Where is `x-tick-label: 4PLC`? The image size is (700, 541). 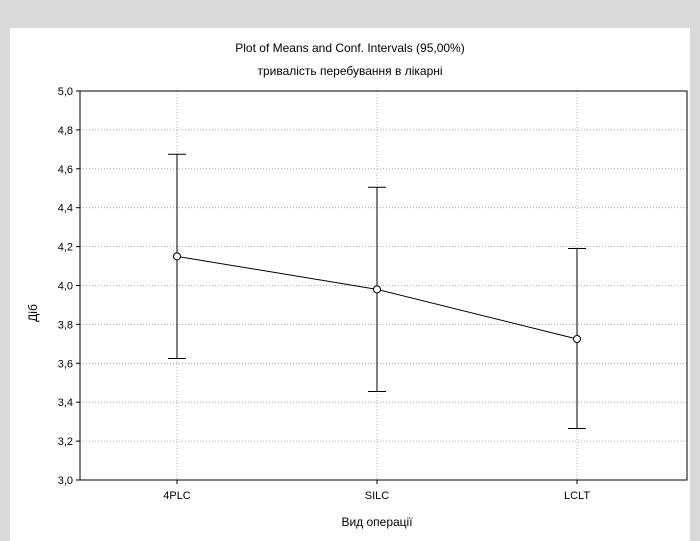
x-tick-label: 4PLC is located at coordinates (177, 496).